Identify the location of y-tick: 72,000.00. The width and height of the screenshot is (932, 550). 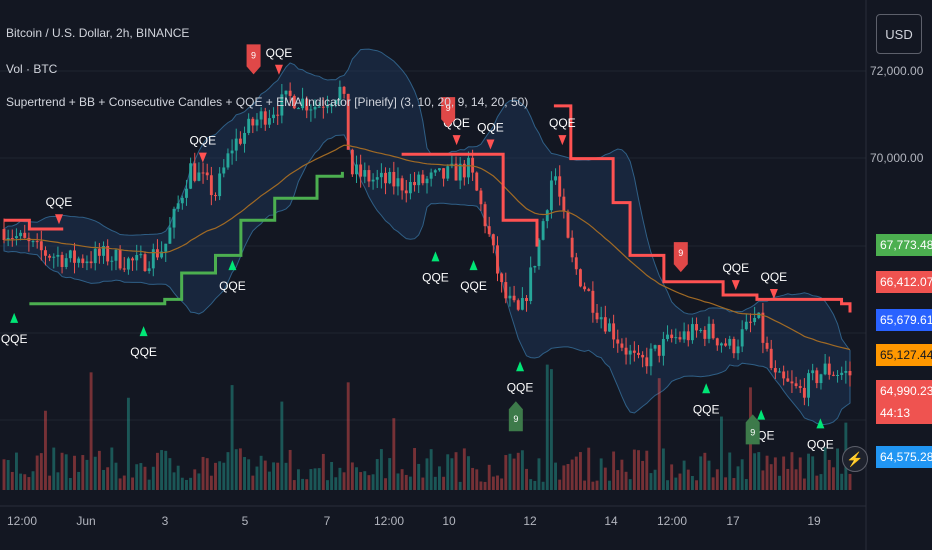
(897, 71).